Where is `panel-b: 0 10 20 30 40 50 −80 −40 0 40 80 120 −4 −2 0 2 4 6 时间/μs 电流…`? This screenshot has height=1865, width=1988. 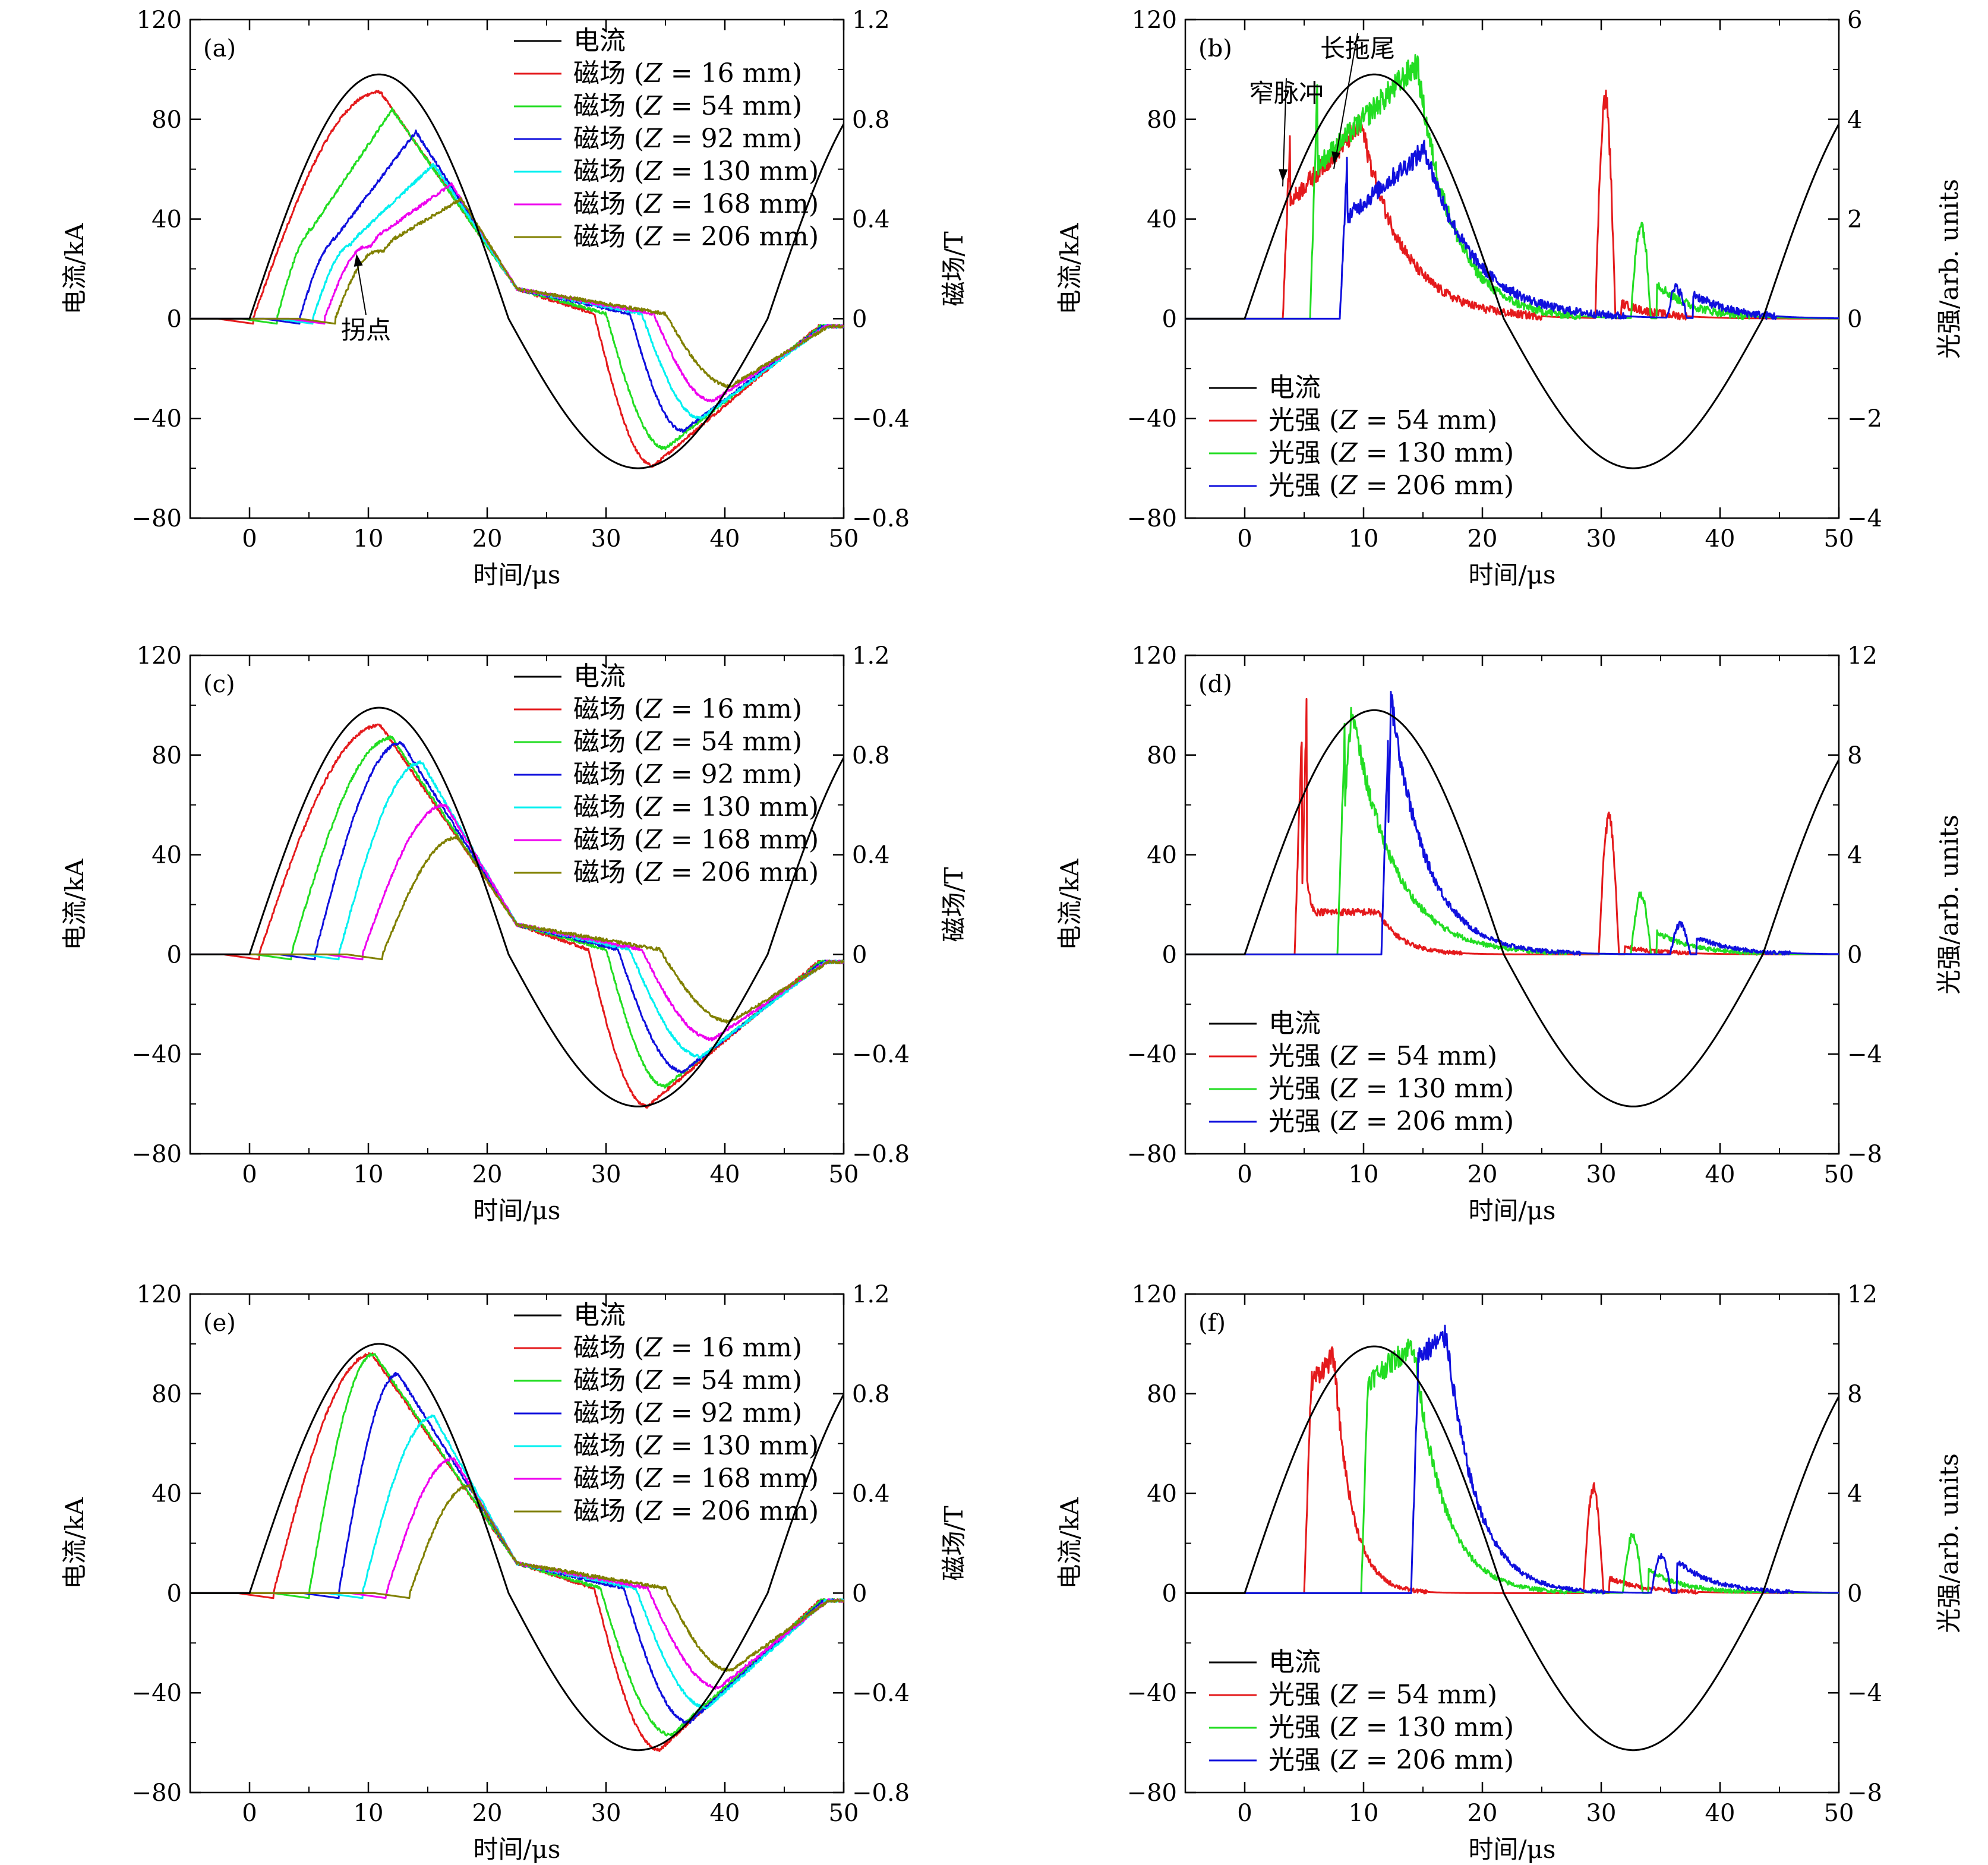 panel-b: 0 10 20 30 40 50 −80 −40 0 40 80 120 −4 −2 0 2 4 6 时间/μs 电流… is located at coordinates (1509, 298).